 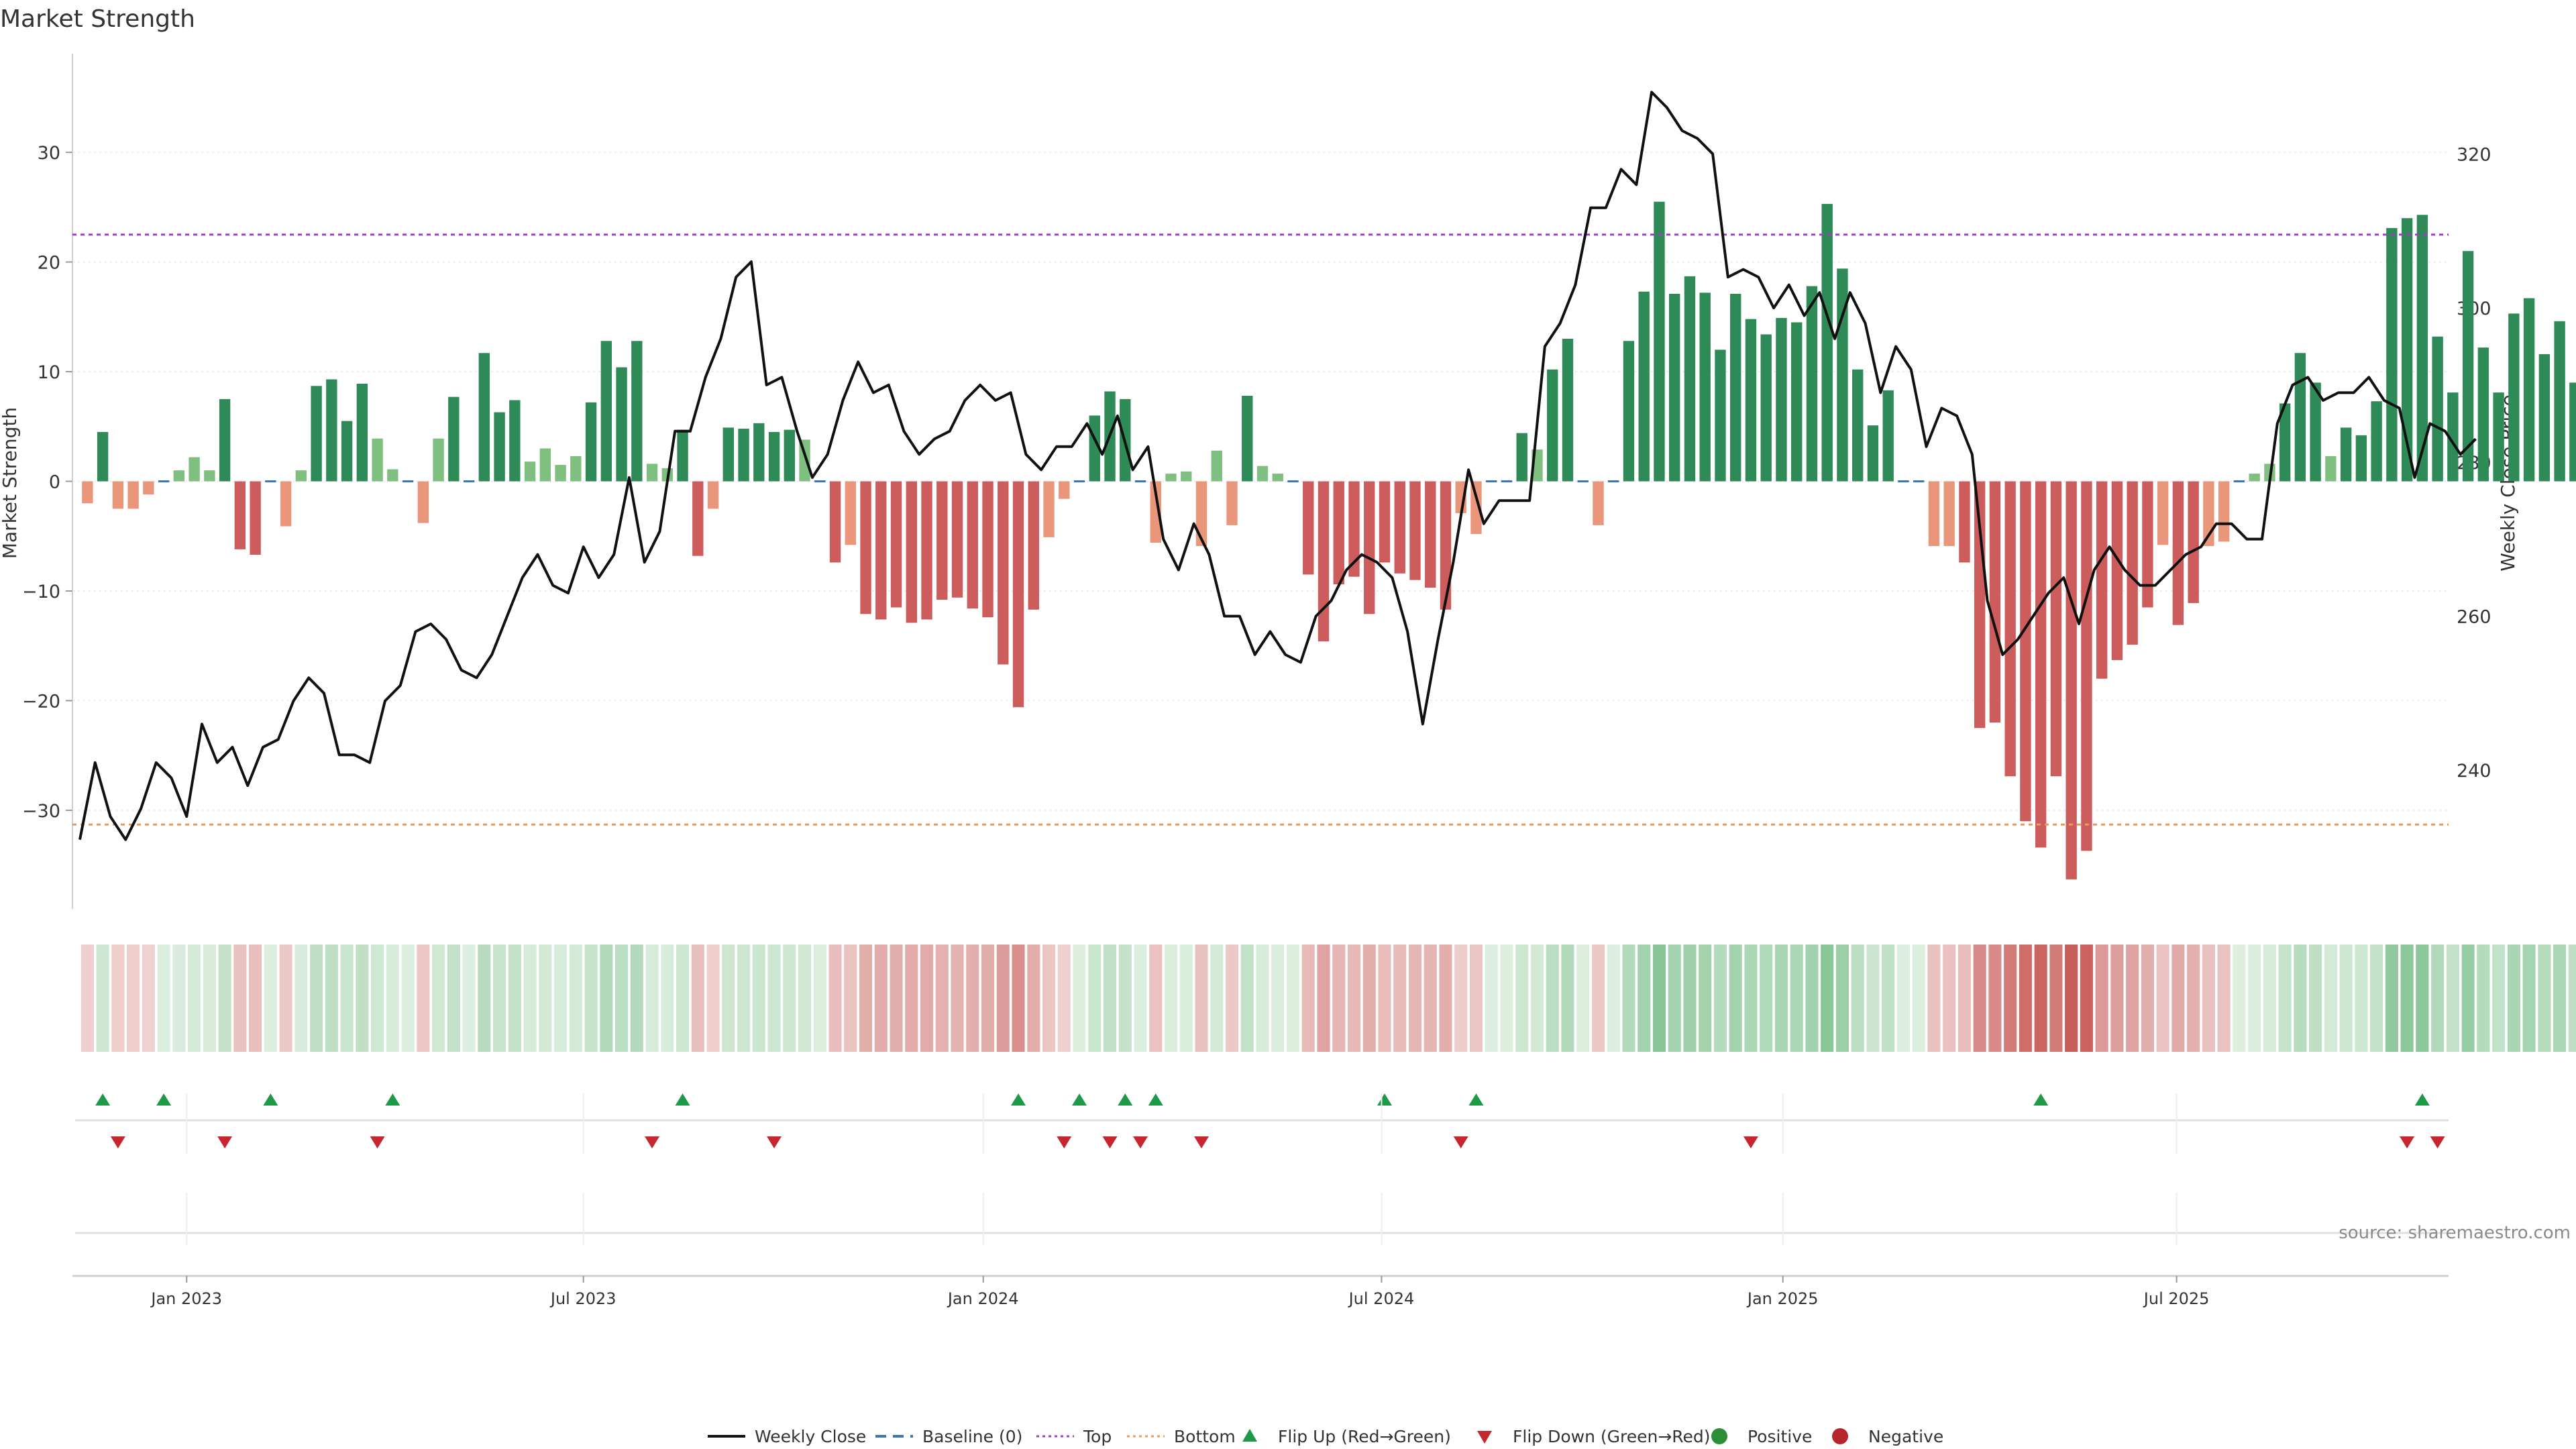 I want to click on flip-markers, so click(x=1262, y=1163).